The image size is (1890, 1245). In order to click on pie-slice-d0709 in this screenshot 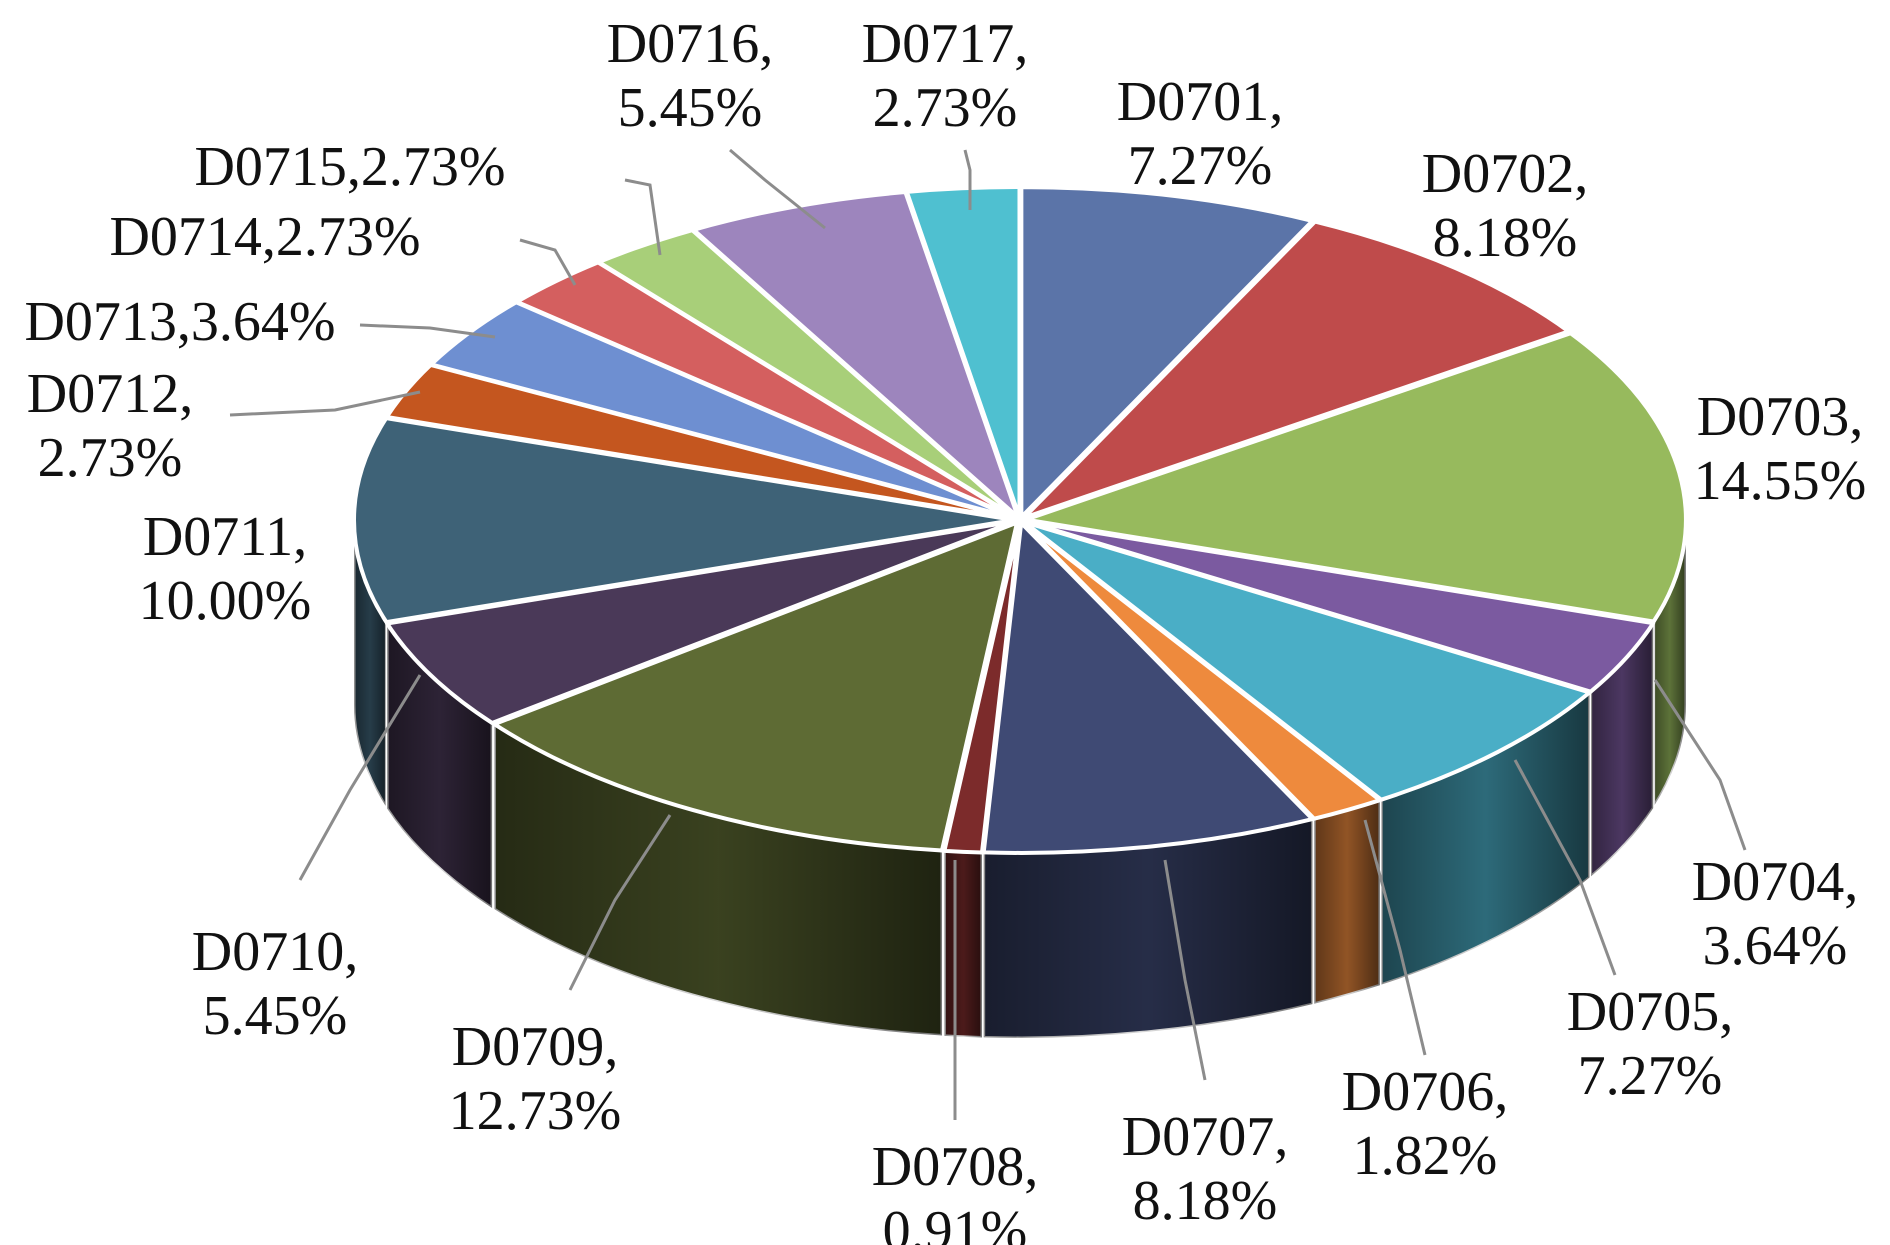, I will do `click(756, 686)`.